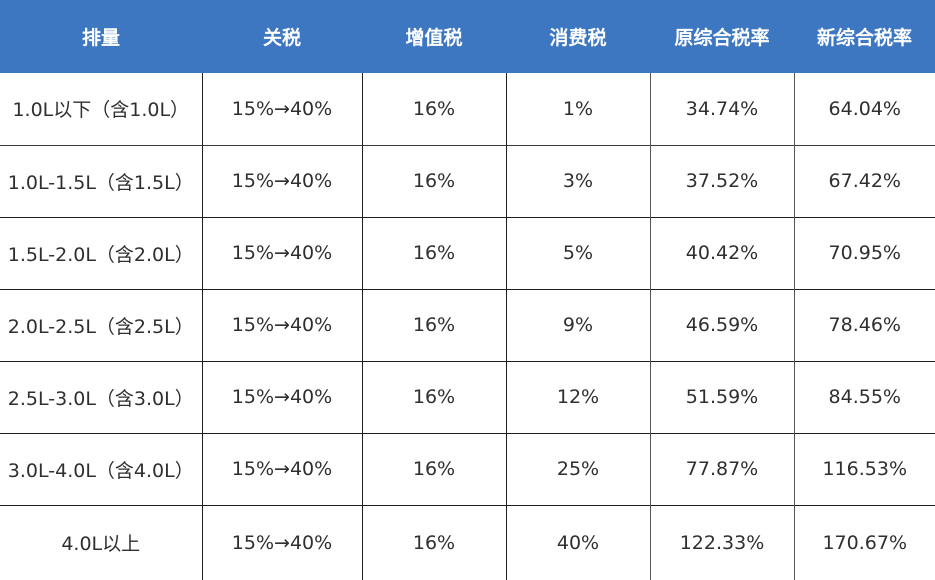 The image size is (935, 580). Describe the element at coordinates (282, 36) in the screenshot. I see `header-tariff: 关税` at that location.